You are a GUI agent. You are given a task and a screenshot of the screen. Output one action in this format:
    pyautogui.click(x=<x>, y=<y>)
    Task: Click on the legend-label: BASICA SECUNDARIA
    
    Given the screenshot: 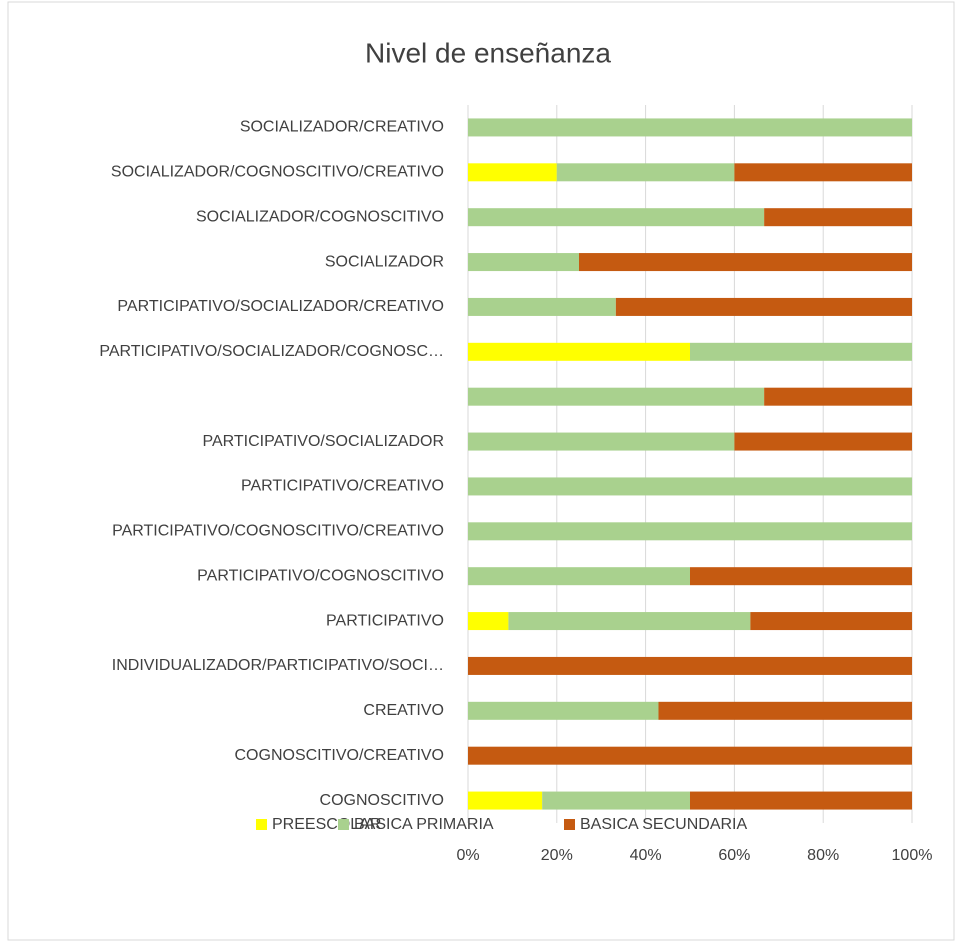 What is the action you would take?
    pyautogui.click(x=663, y=824)
    